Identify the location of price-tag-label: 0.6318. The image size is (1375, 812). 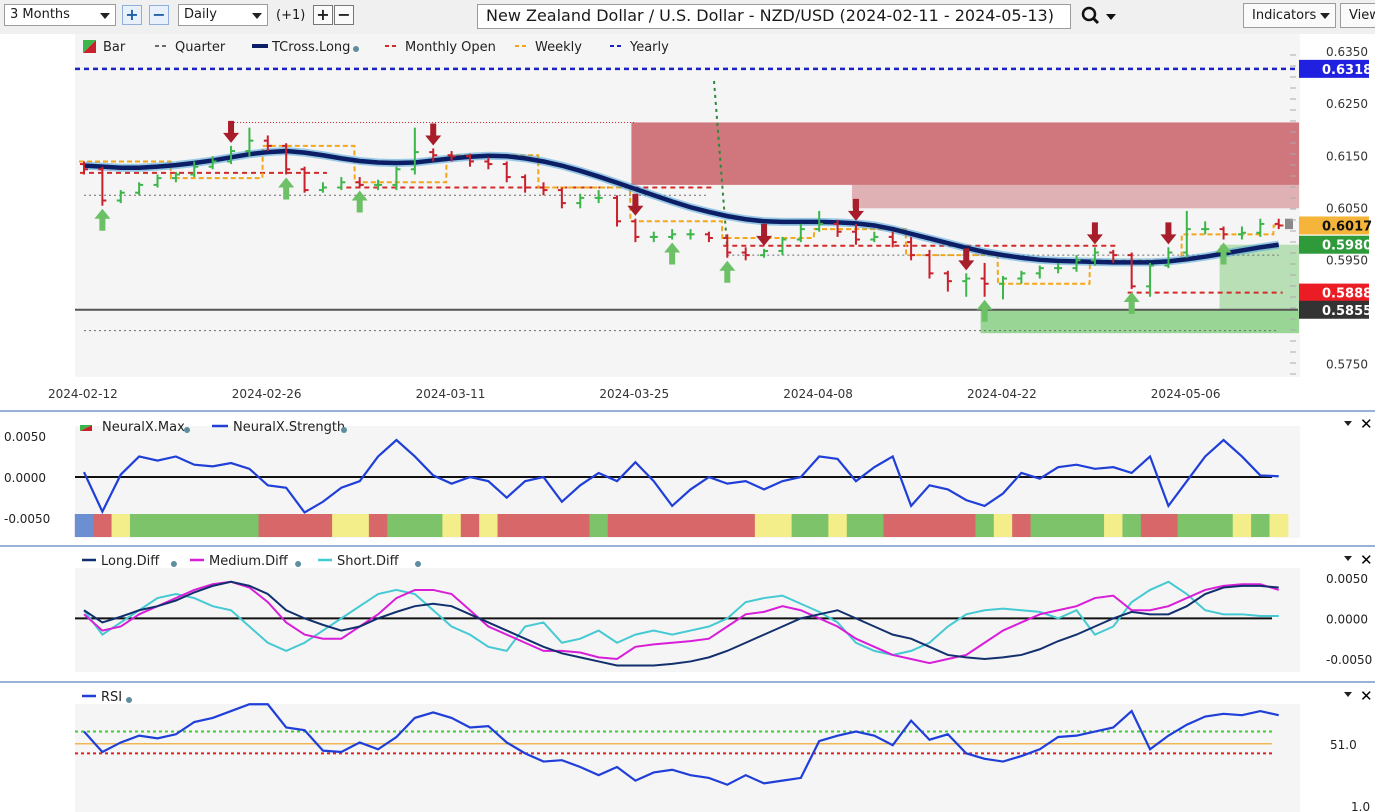
(1347, 70).